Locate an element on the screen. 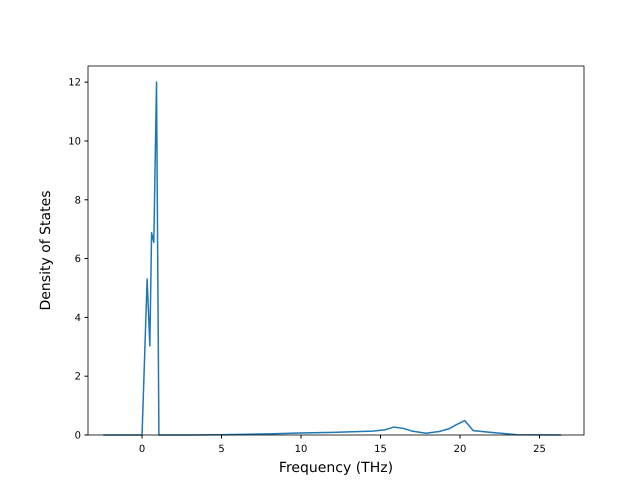  y-tick-label: 4 is located at coordinates (77, 318).